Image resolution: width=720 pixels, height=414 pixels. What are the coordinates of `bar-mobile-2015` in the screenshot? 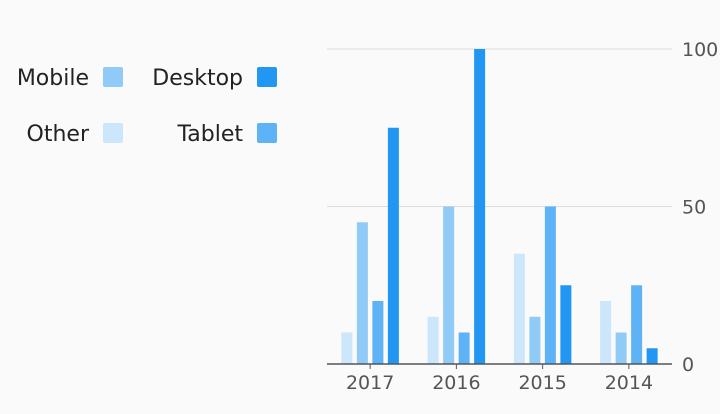 It's located at (535, 340).